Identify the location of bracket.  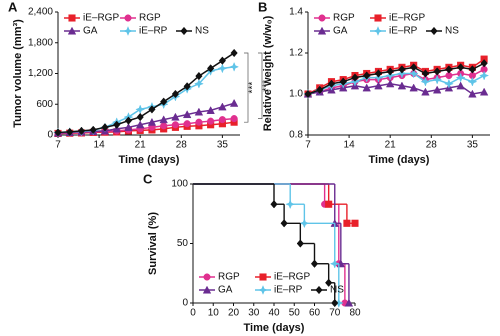
(246, 87).